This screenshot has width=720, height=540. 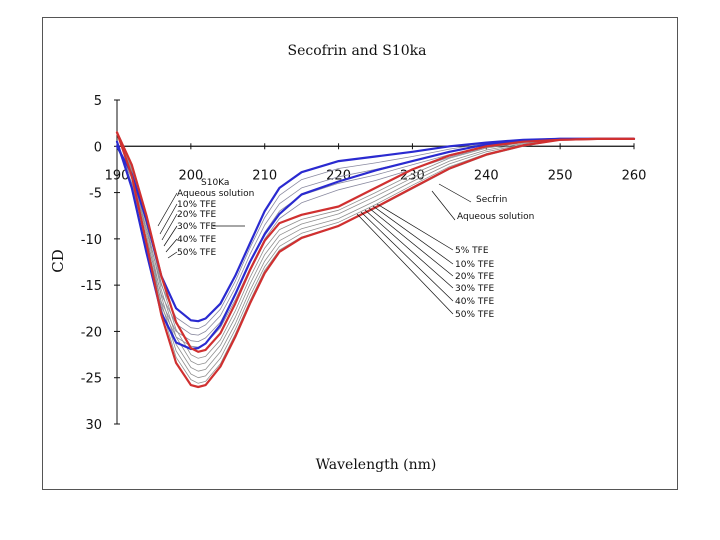 I want to click on y-tick-labels: 5 0 -5 -10 -15 -20 -25 30, so click(x=91, y=263).